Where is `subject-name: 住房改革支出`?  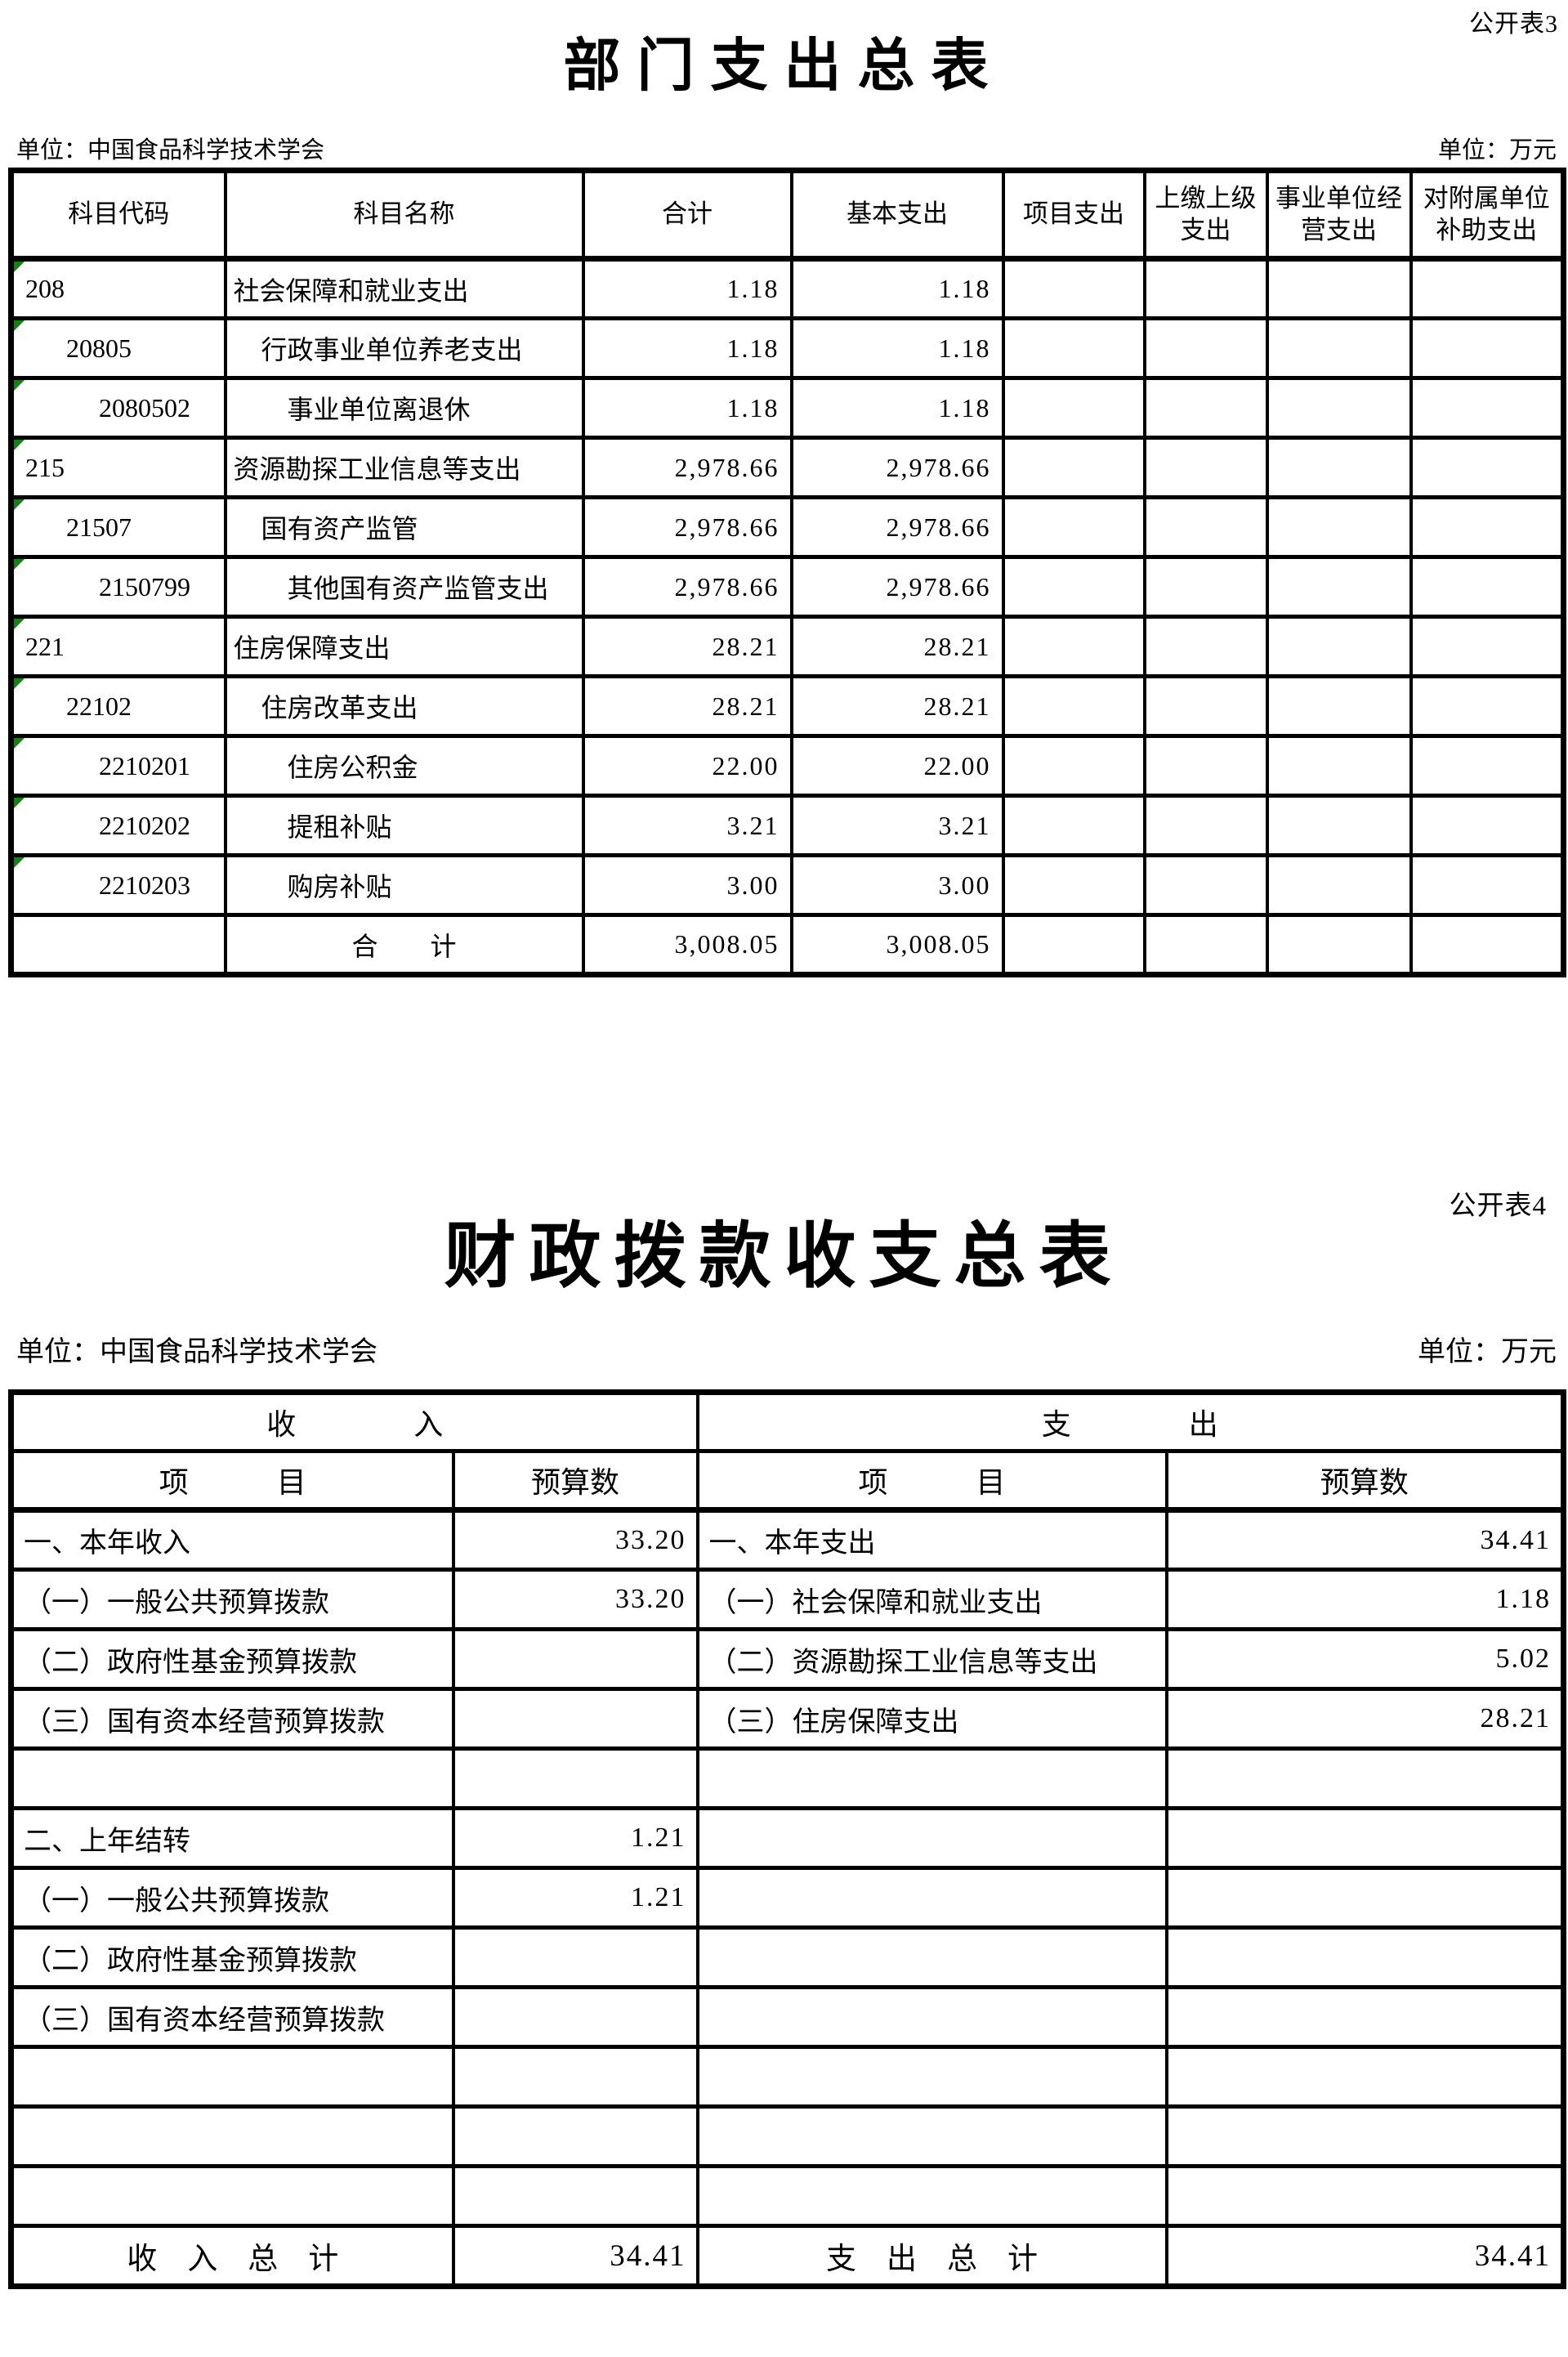
subject-name: 住房改革支出 is located at coordinates (404, 706).